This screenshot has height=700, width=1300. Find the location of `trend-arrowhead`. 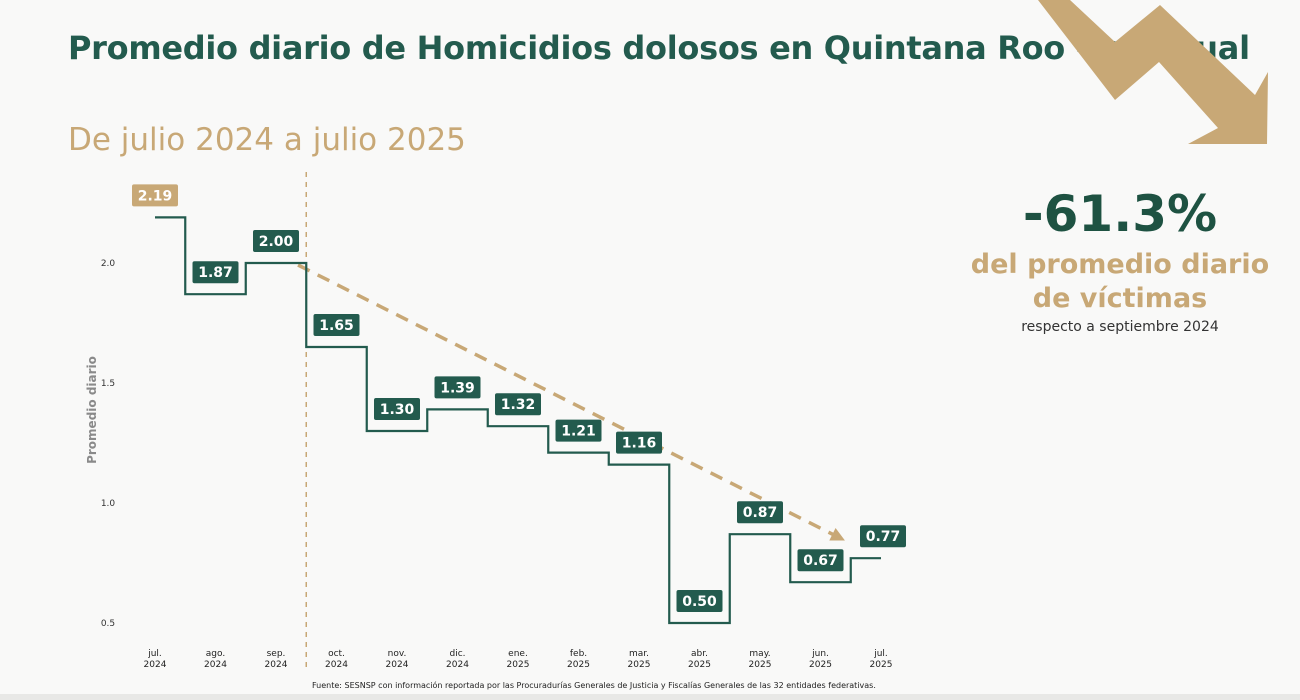

trend-arrowhead is located at coordinates (837, 534).